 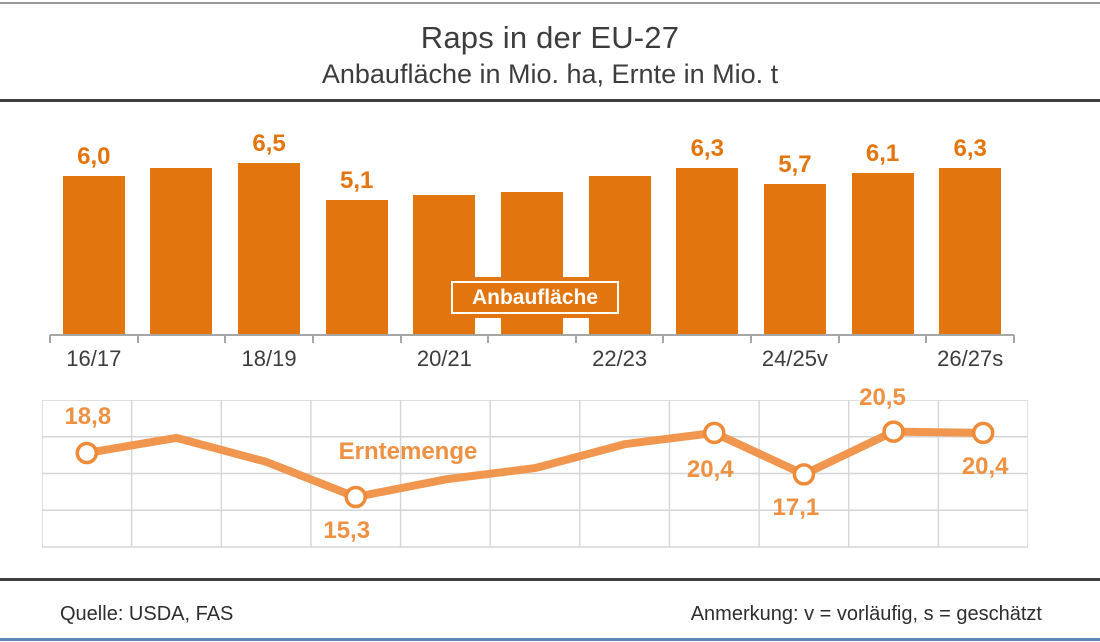 What do you see at coordinates (550, 3) in the screenshot?
I see `top-rule` at bounding box center [550, 3].